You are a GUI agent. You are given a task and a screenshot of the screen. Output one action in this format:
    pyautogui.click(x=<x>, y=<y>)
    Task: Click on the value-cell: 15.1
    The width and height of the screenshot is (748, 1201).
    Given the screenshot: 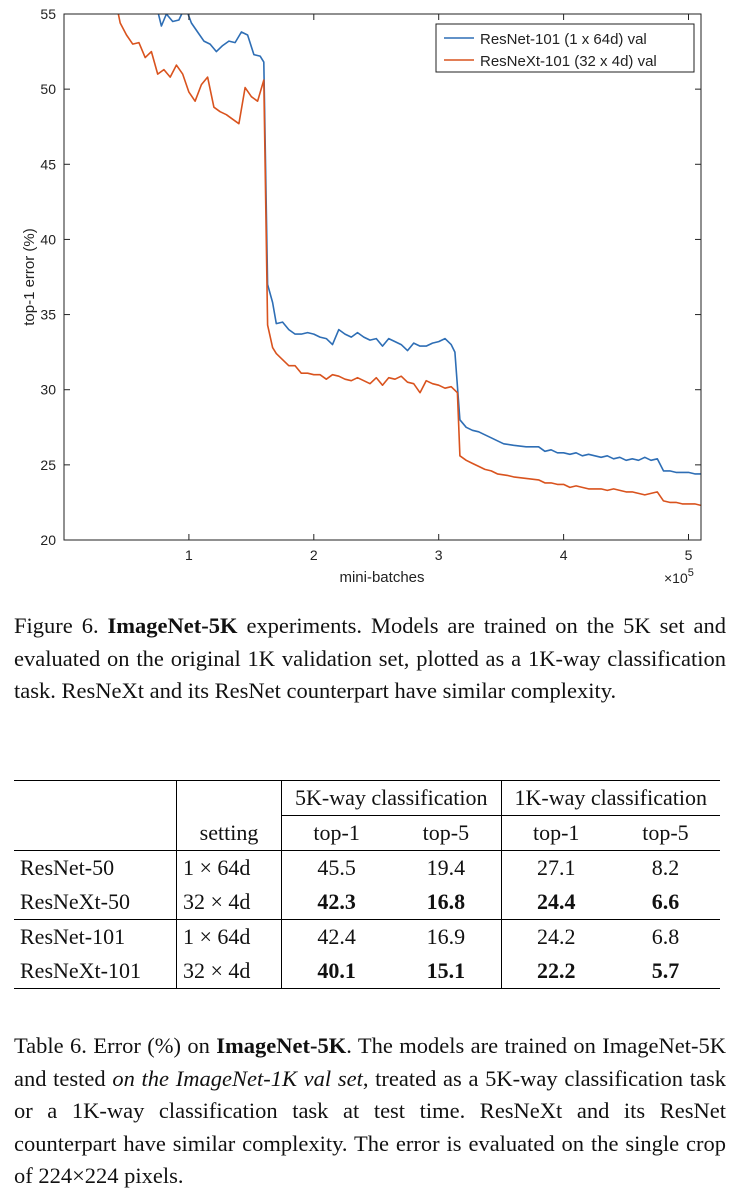 What is the action you would take?
    pyautogui.click(x=446, y=971)
    